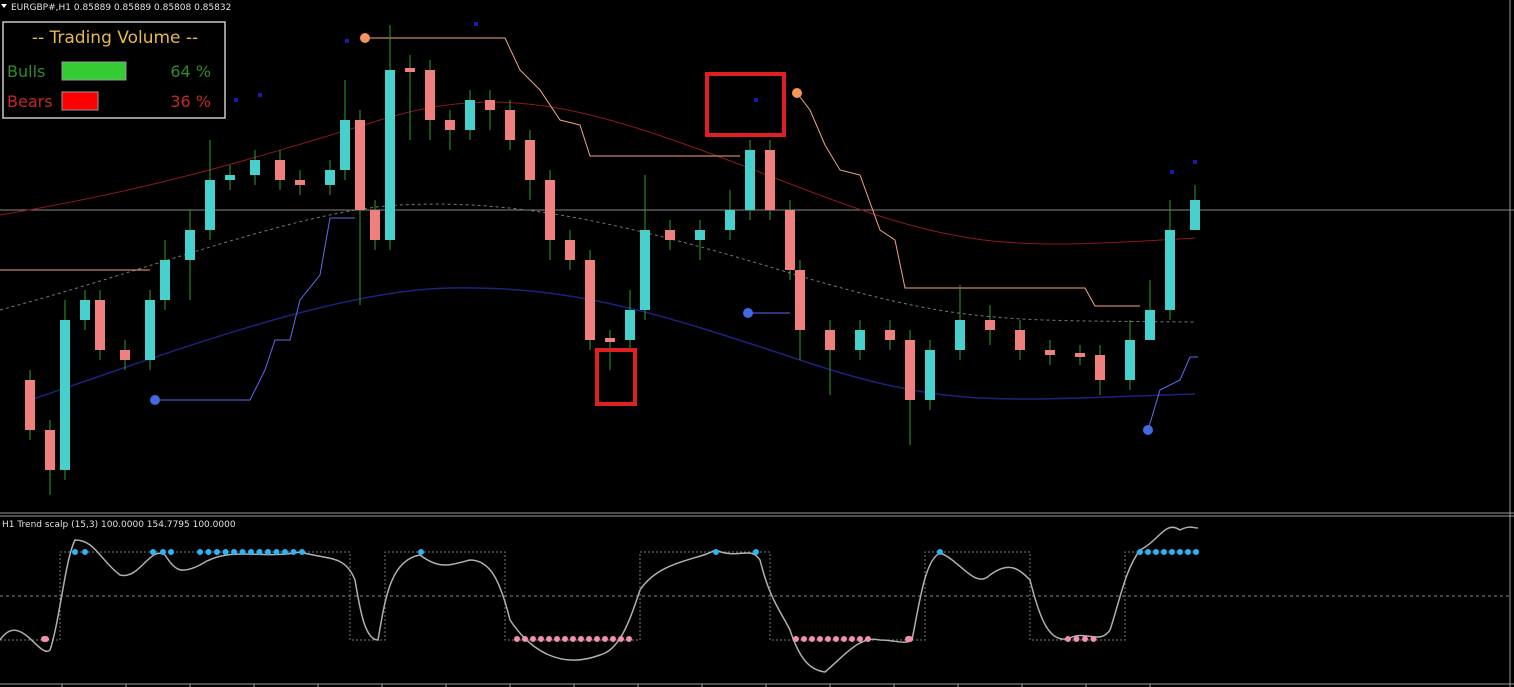 Image resolution: width=1514 pixels, height=687 pixels. What do you see at coordinates (636, 552) in the screenshot?
I see `up-dots` at bounding box center [636, 552].